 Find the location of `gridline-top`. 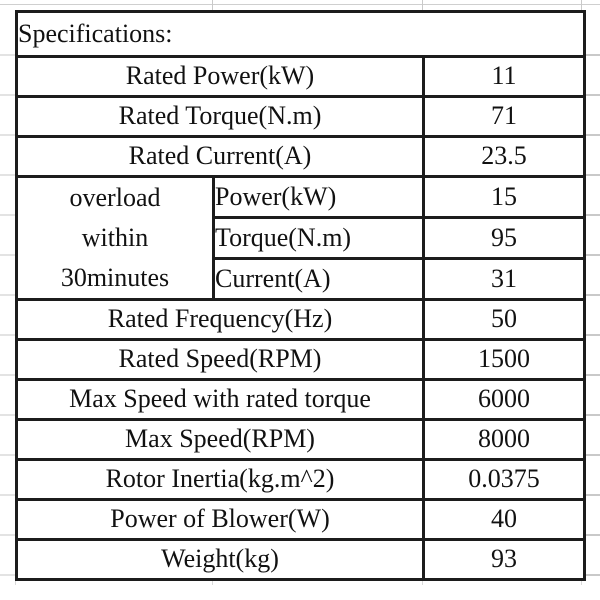

gridline-top is located at coordinates (300, 4).